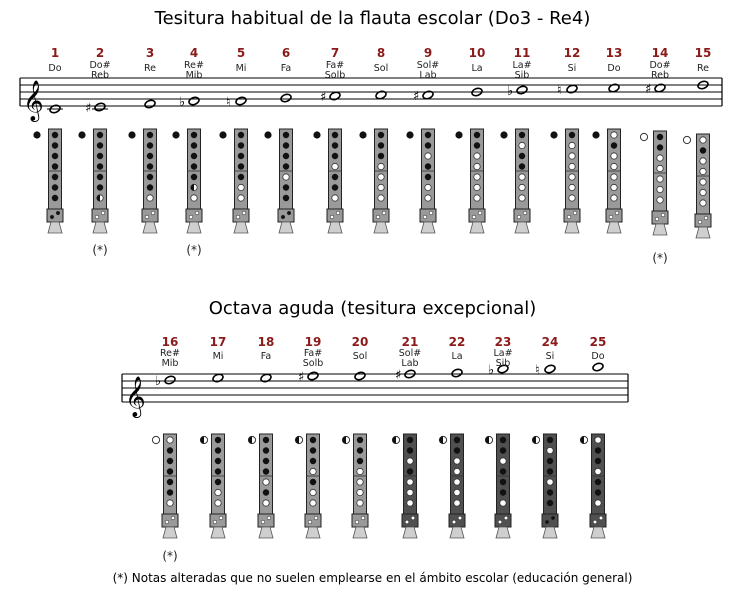  Describe the element at coordinates (371, 92) in the screenshot. I see `staff-top` at that location.